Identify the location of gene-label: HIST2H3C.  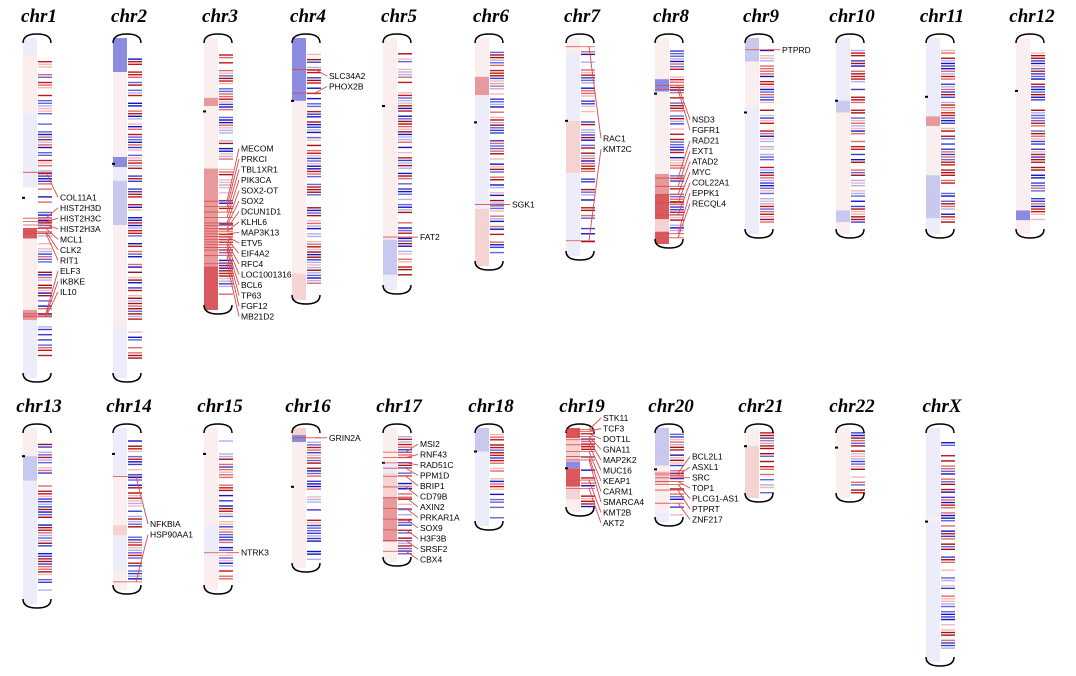
(80, 218).